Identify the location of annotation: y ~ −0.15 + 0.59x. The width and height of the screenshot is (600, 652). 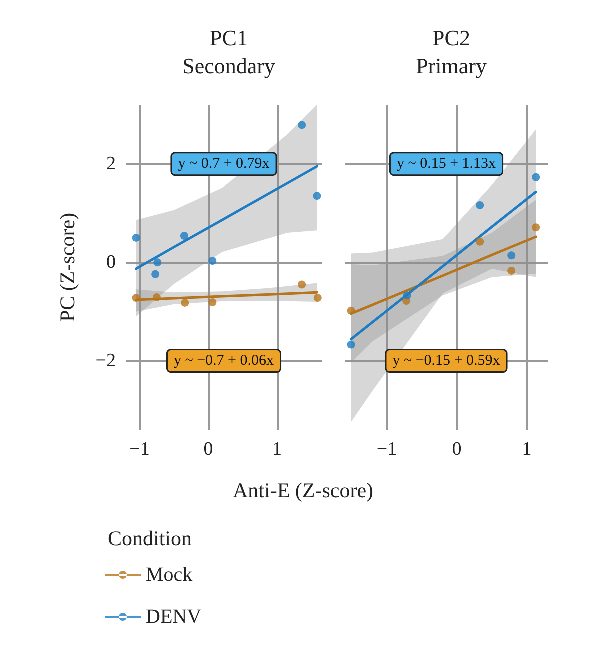
(446, 361).